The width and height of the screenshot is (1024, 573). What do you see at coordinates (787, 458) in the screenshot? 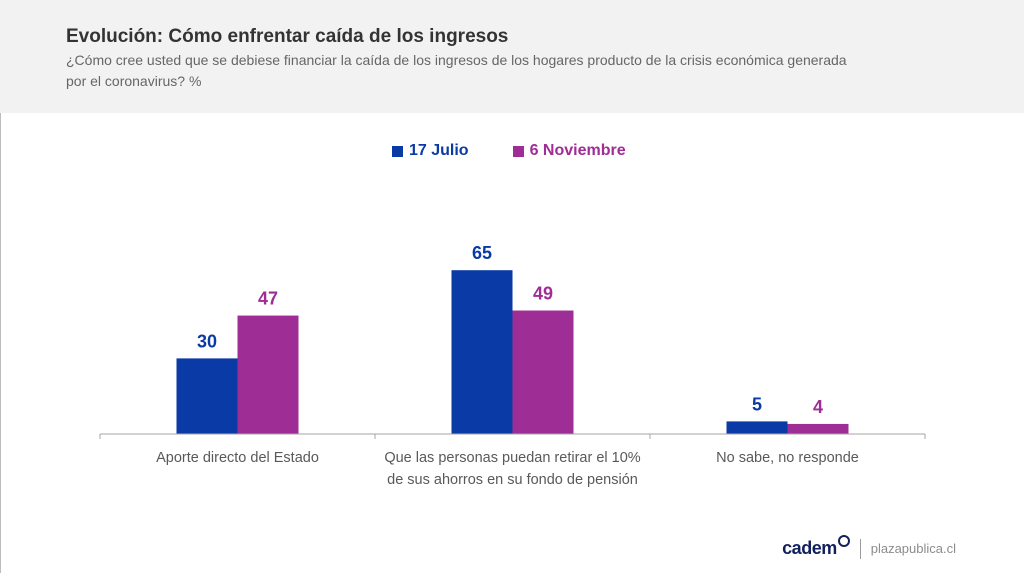
I see `category-label-3: No sabe, no responde` at bounding box center [787, 458].